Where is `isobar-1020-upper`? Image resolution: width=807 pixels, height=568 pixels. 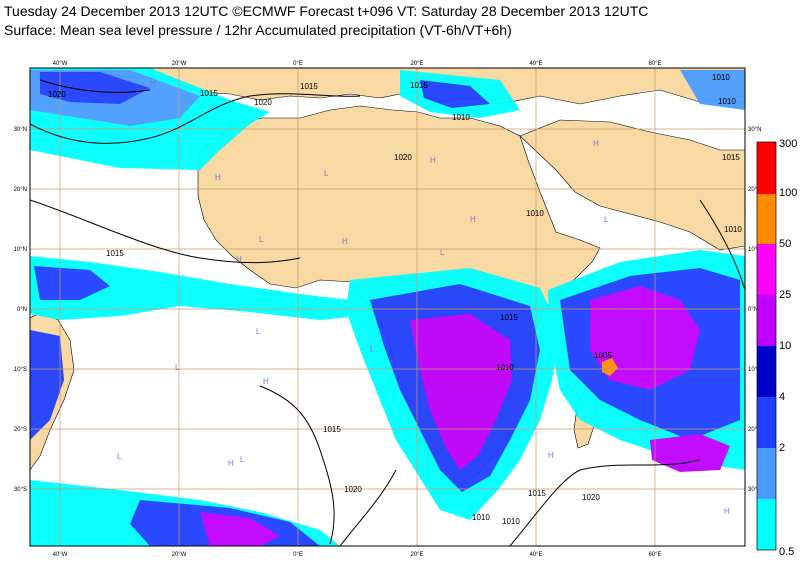 isobar-1020-upper is located at coordinates (95, 86).